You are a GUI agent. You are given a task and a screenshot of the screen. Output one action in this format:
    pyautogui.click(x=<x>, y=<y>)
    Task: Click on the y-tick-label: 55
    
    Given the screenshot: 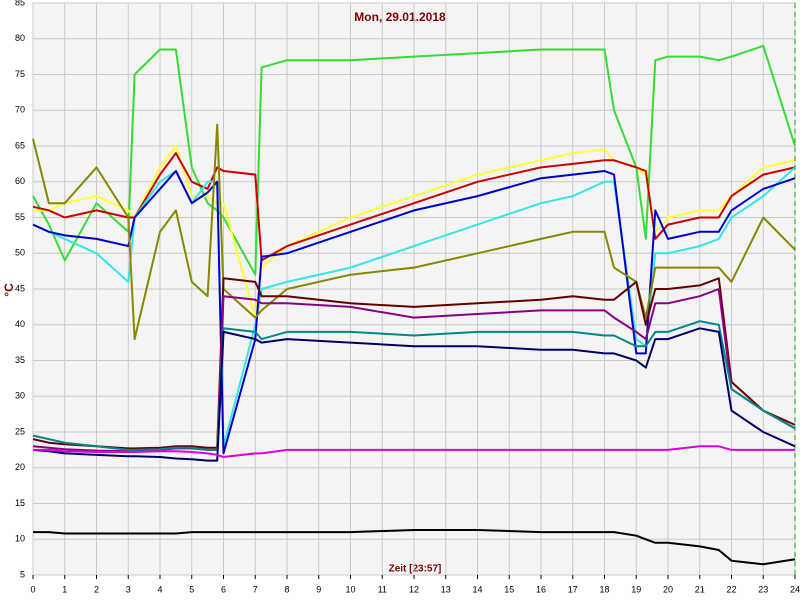 What is the action you would take?
    pyautogui.click(x=20, y=217)
    